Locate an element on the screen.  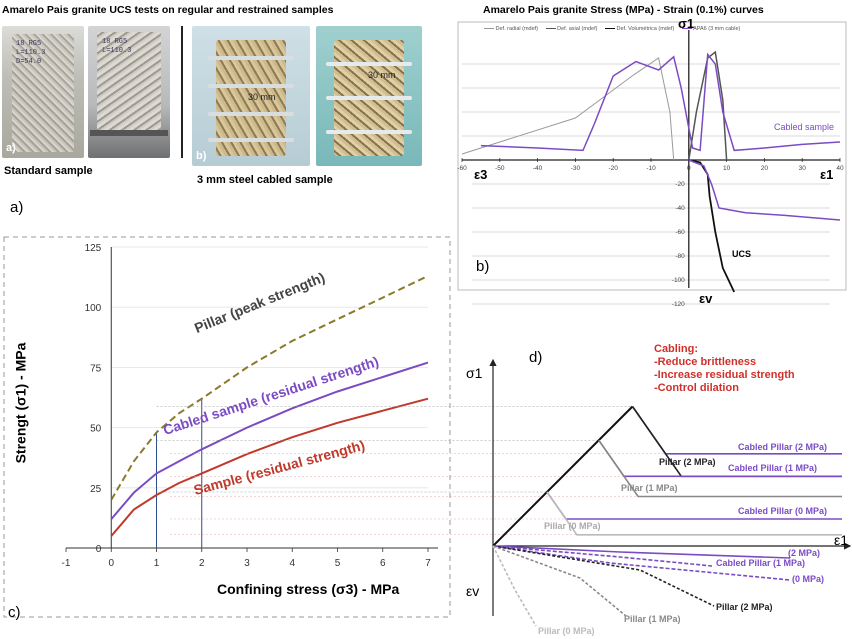
b-x-tick-label: 30 is located at coordinates (803, 168).